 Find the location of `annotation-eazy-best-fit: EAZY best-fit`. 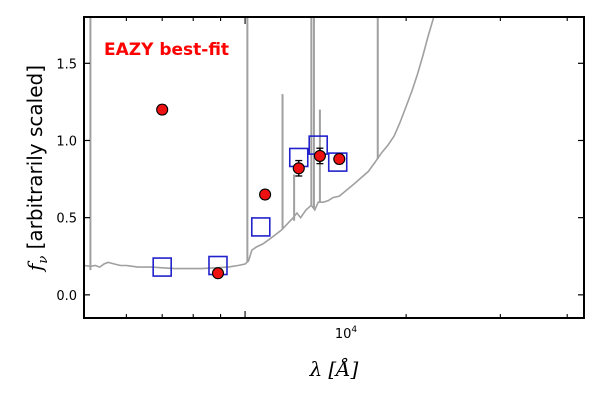

annotation-eazy-best-fit: EAZY best-fit is located at coordinates (166, 50).